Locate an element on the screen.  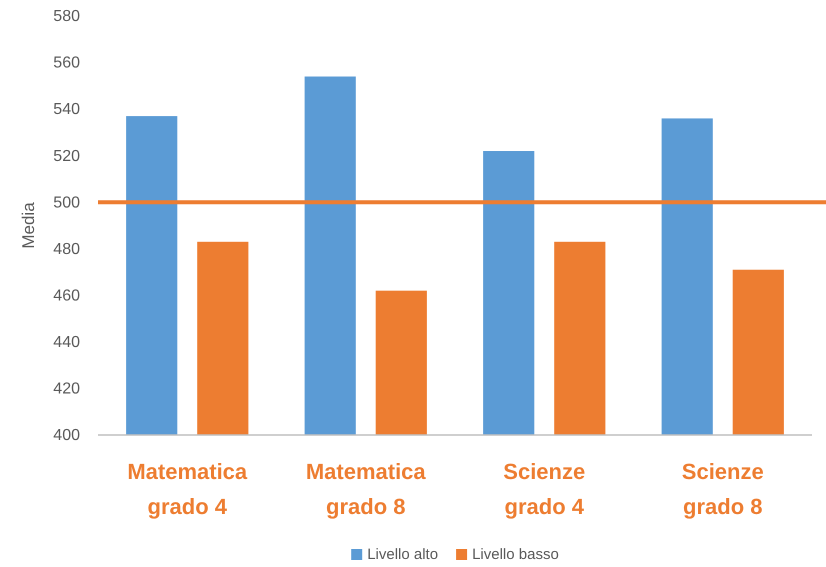
y-tick-label: 480 is located at coordinates (66, 249).